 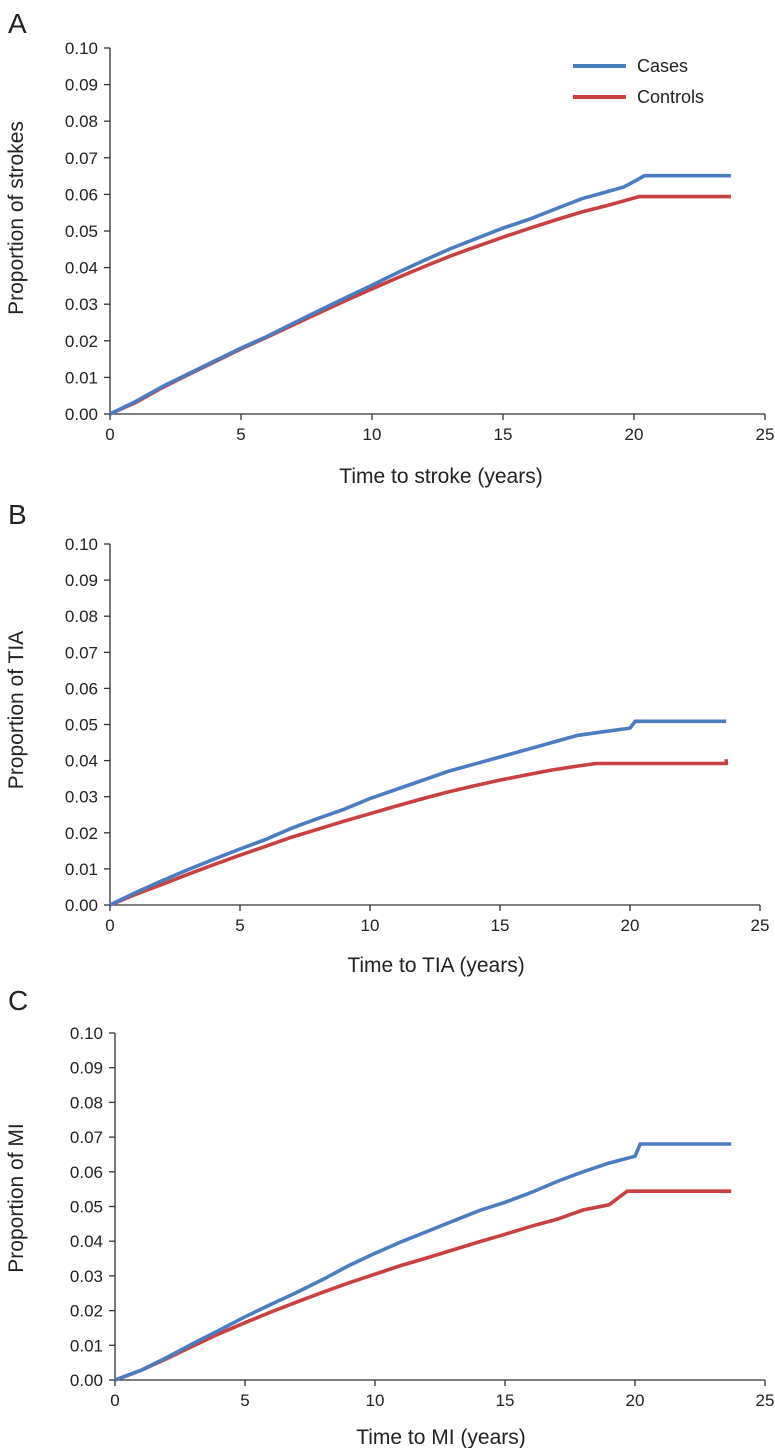 I want to click on panel-a-y-tick-label: 0.01, so click(x=81, y=377).